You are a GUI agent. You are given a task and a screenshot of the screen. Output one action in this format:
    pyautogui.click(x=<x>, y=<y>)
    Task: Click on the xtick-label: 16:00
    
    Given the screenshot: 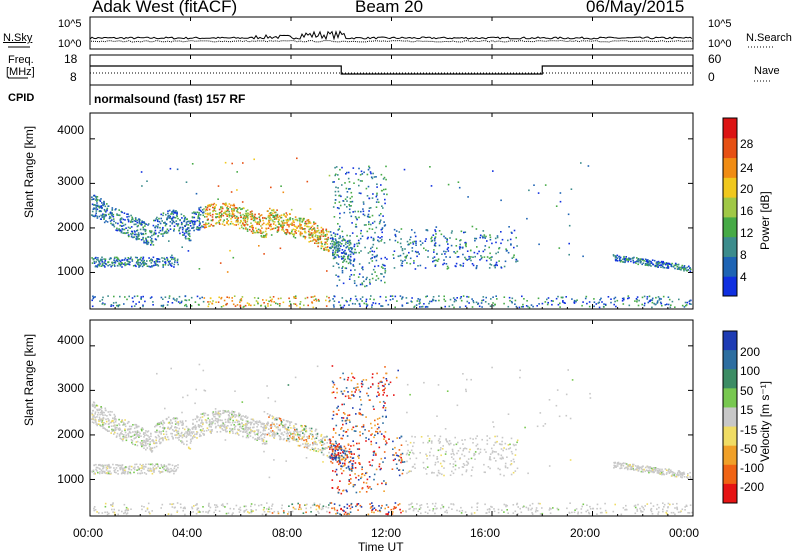 What is the action you would take?
    pyautogui.click(x=485, y=533)
    